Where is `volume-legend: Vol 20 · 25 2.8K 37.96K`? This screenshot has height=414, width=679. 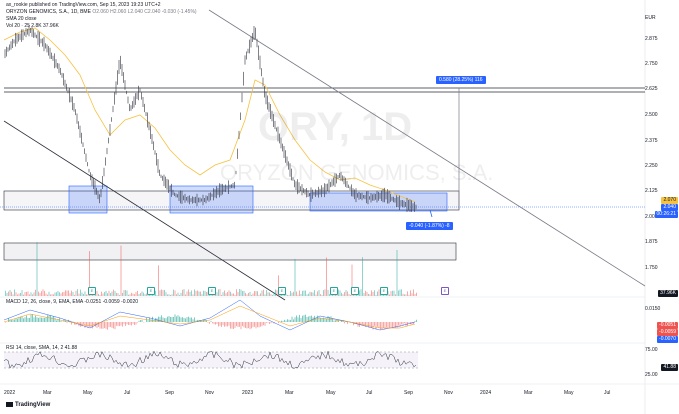
volume-legend: Vol 20 · 25 2.8K 37.96K is located at coordinates (32, 26).